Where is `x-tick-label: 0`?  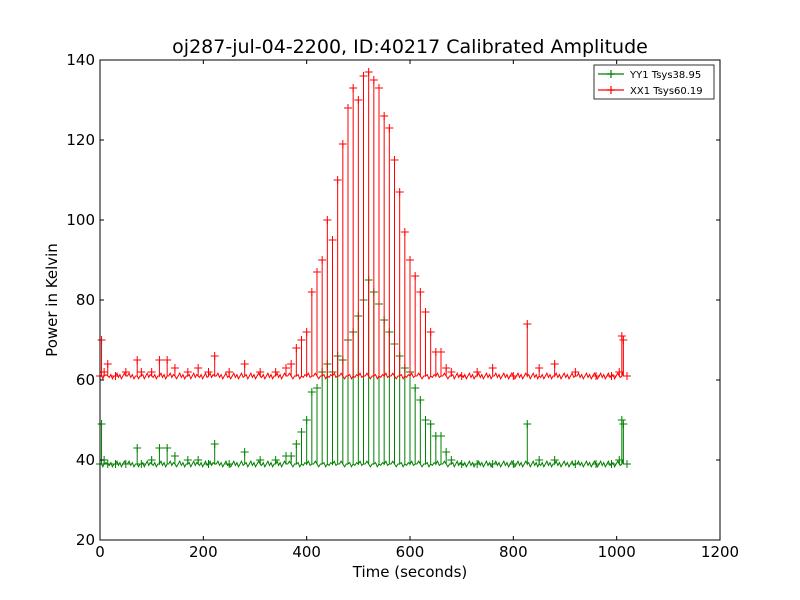
x-tick-label: 0 is located at coordinates (100, 552).